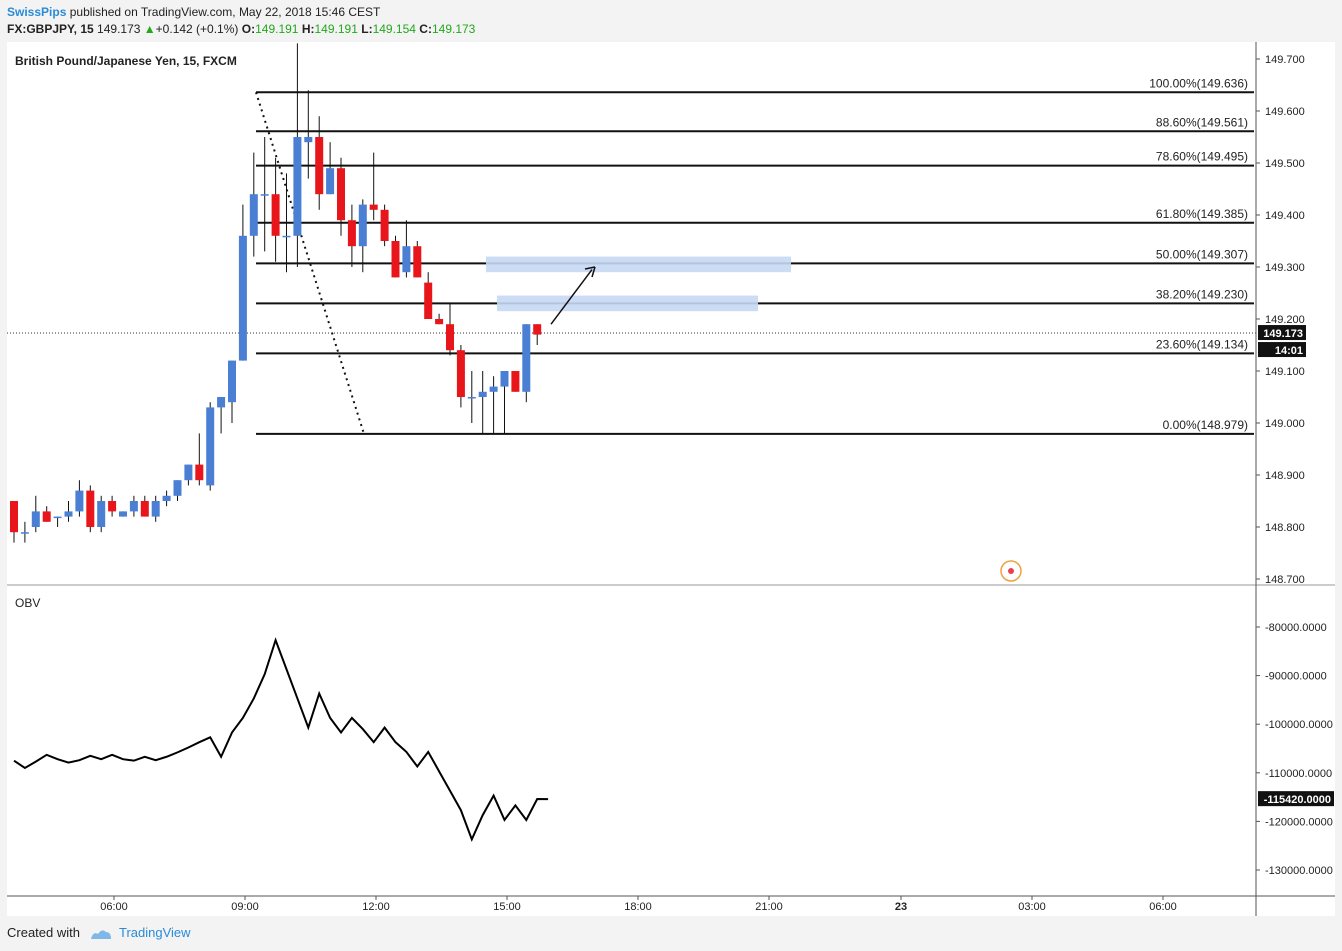 The width and height of the screenshot is (1342, 951). Describe the element at coordinates (1205, 425) in the screenshot. I see `fib-level-label: 0.00%(148.979)` at that location.